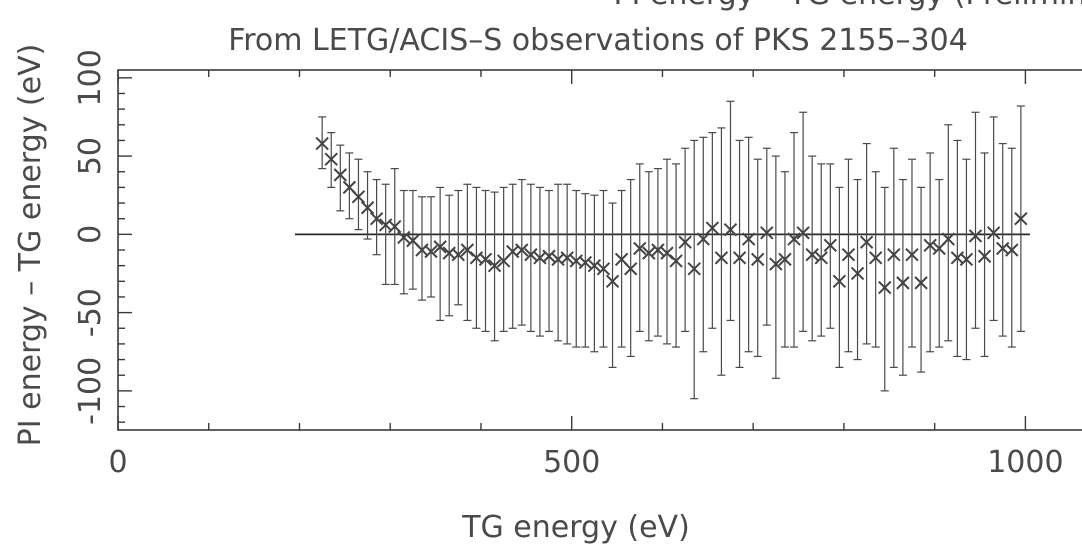 Image resolution: width=1082 pixels, height=551 pixels. Describe the element at coordinates (117, 462) in the screenshot. I see `x-tick-label: 0` at that location.